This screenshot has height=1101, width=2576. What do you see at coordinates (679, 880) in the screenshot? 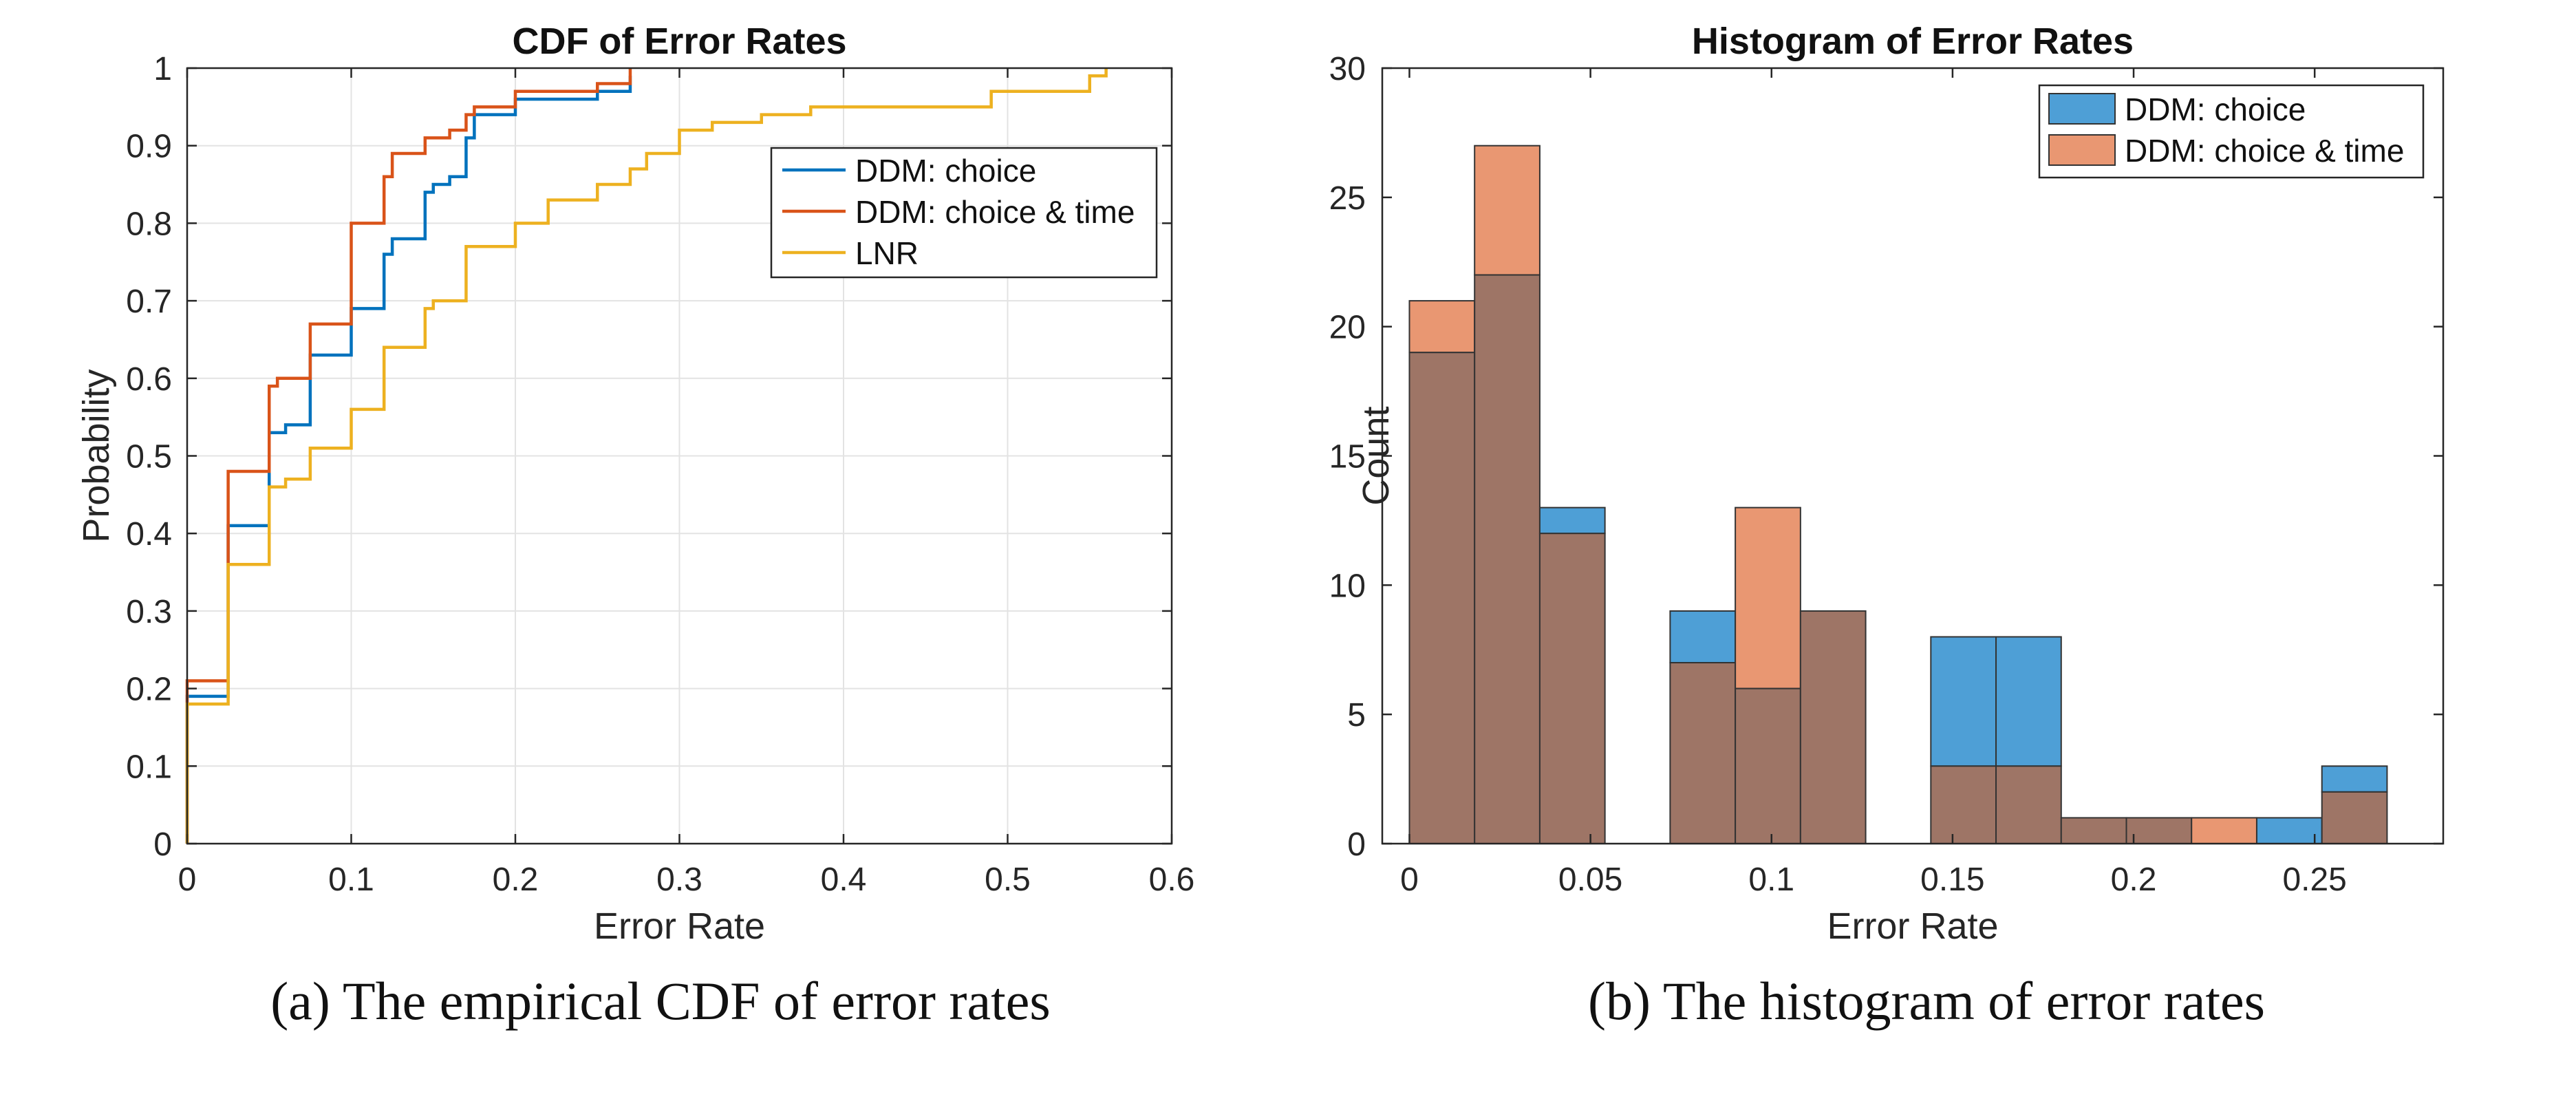
I see `x-tick-label: 0.3` at bounding box center [679, 880].